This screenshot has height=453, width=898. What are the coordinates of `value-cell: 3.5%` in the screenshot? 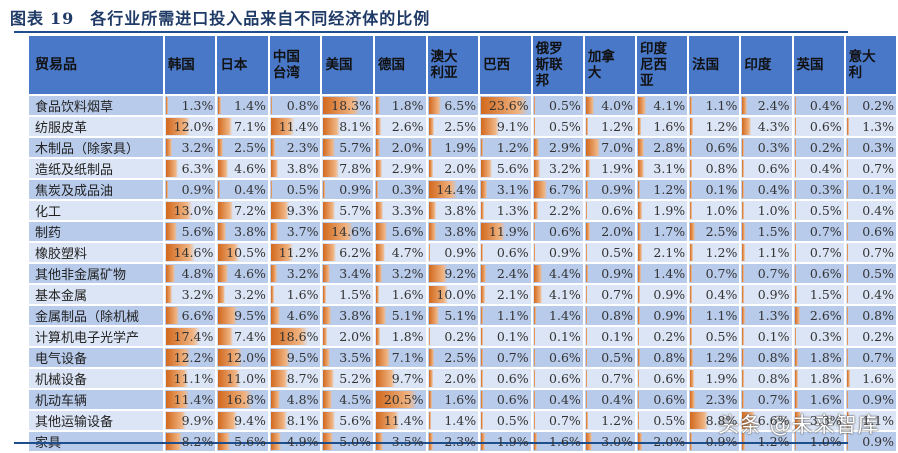 It's located at (400, 441).